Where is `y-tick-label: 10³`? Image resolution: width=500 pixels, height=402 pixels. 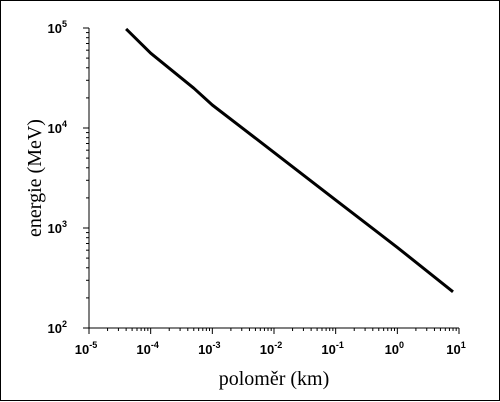
y-tick-label: 10³ is located at coordinates (57, 227).